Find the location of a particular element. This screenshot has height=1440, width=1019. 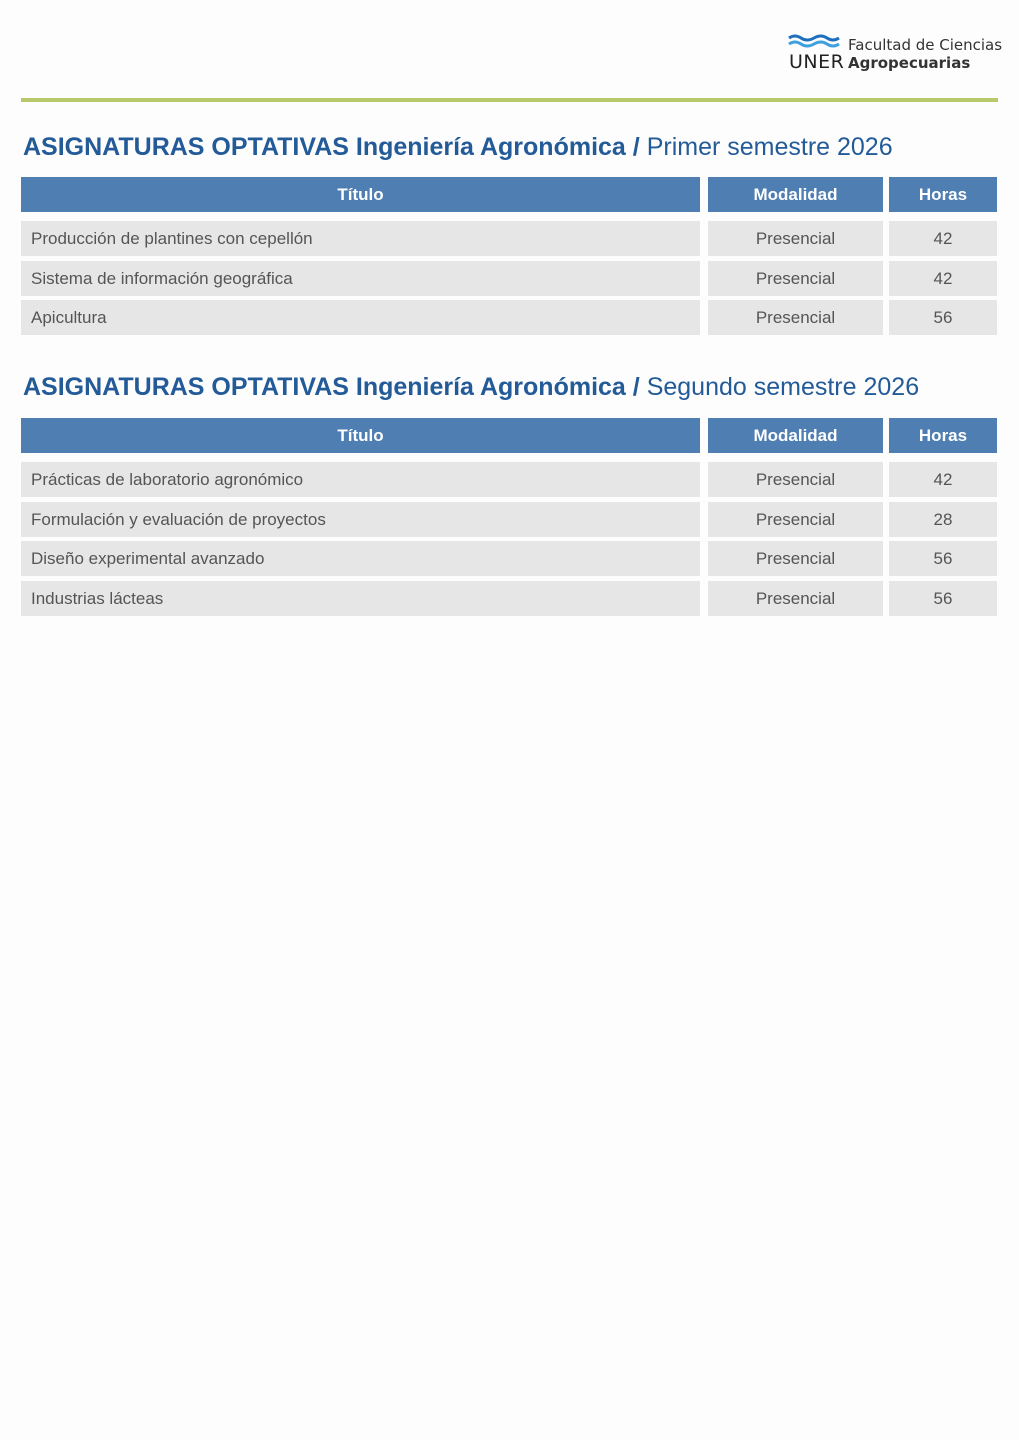

logo-line2: Agropecuarias is located at coordinates (909, 63).